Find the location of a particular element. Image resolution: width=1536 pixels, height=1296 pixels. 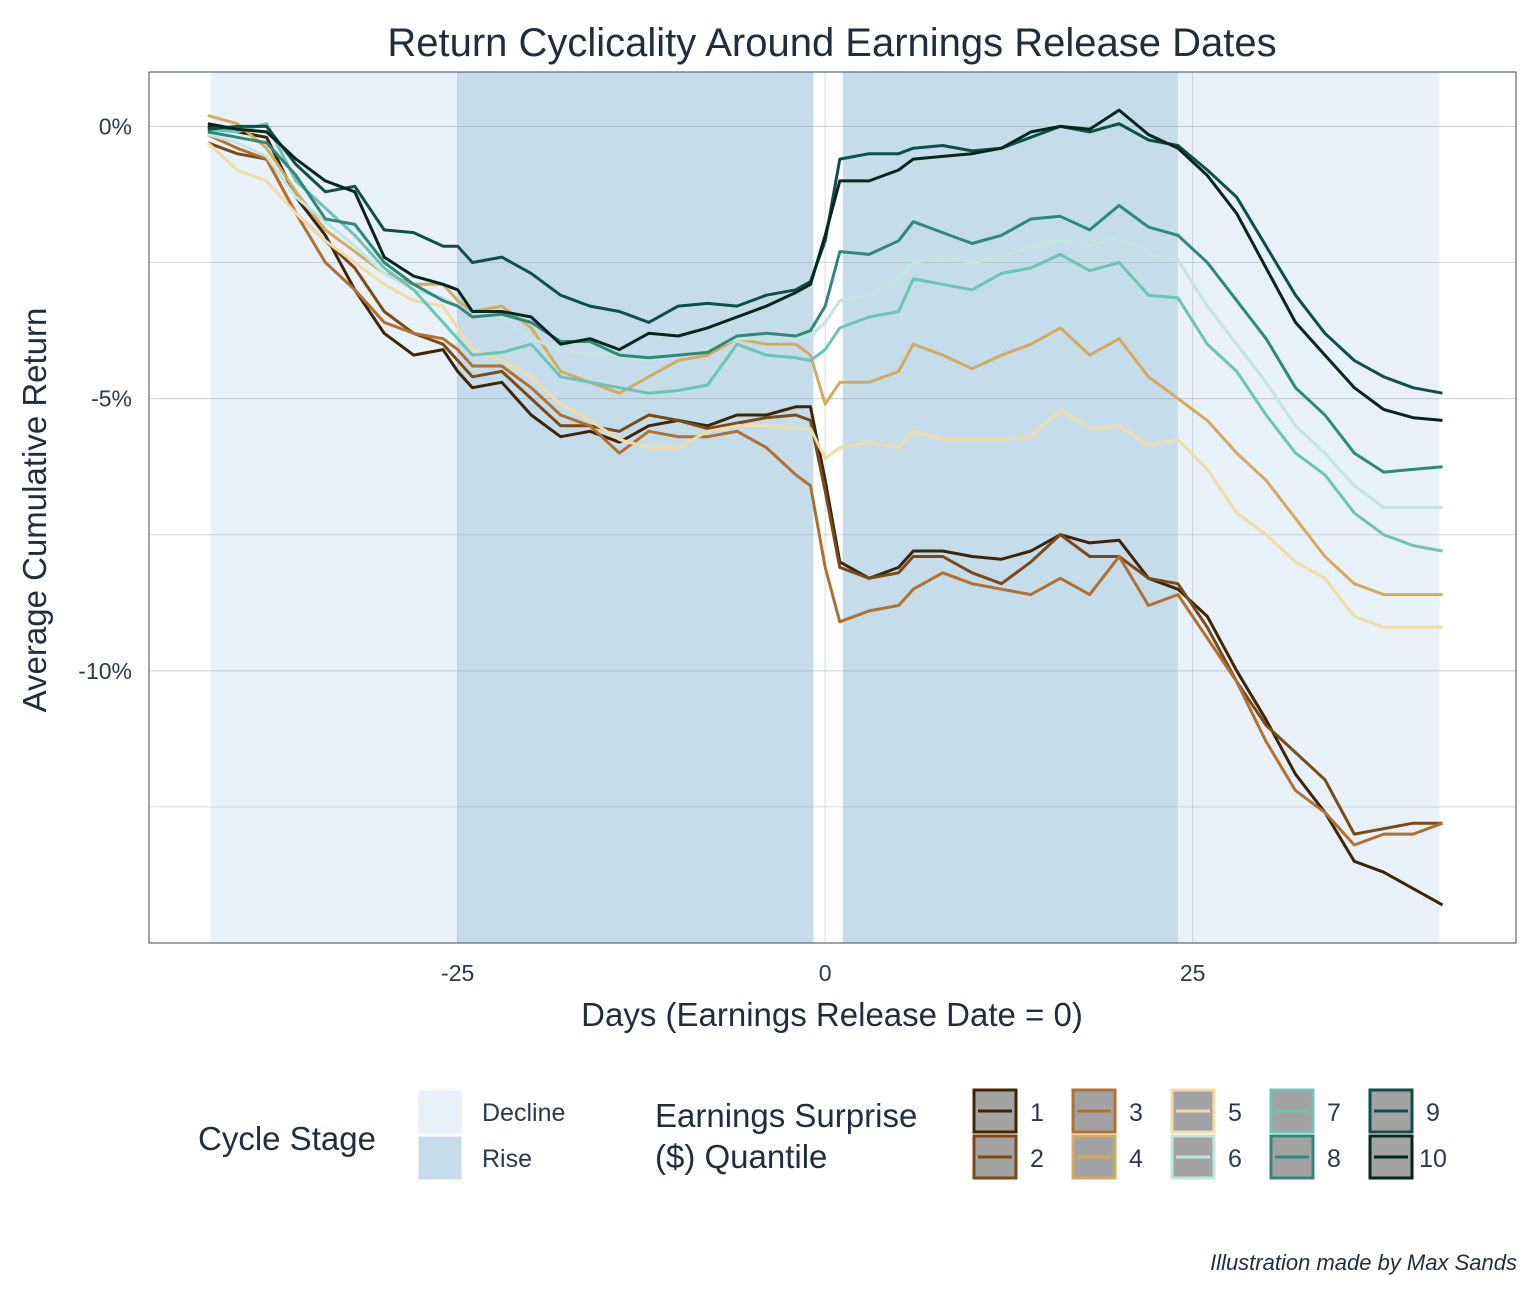

legend-label-quantile-7: 7 is located at coordinates (1334, 1113).